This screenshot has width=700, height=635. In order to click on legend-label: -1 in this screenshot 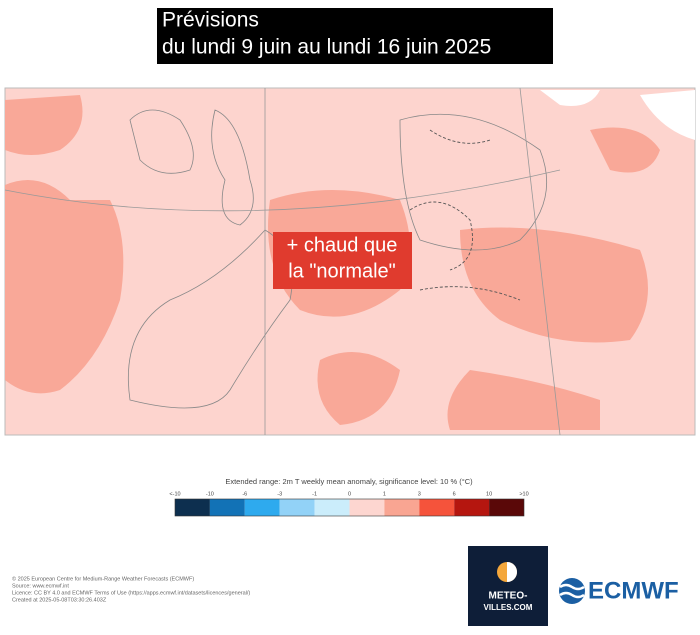, I will do `click(314, 494)`.